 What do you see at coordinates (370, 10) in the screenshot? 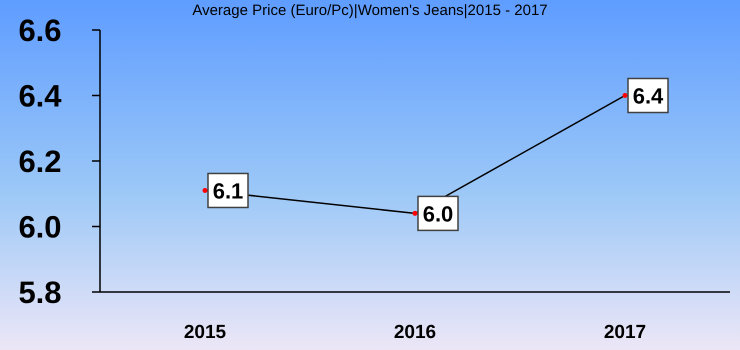
I see `chart-title: Average Price (Euro/Pc)|Women's Jeans|2015 - 2017` at bounding box center [370, 10].